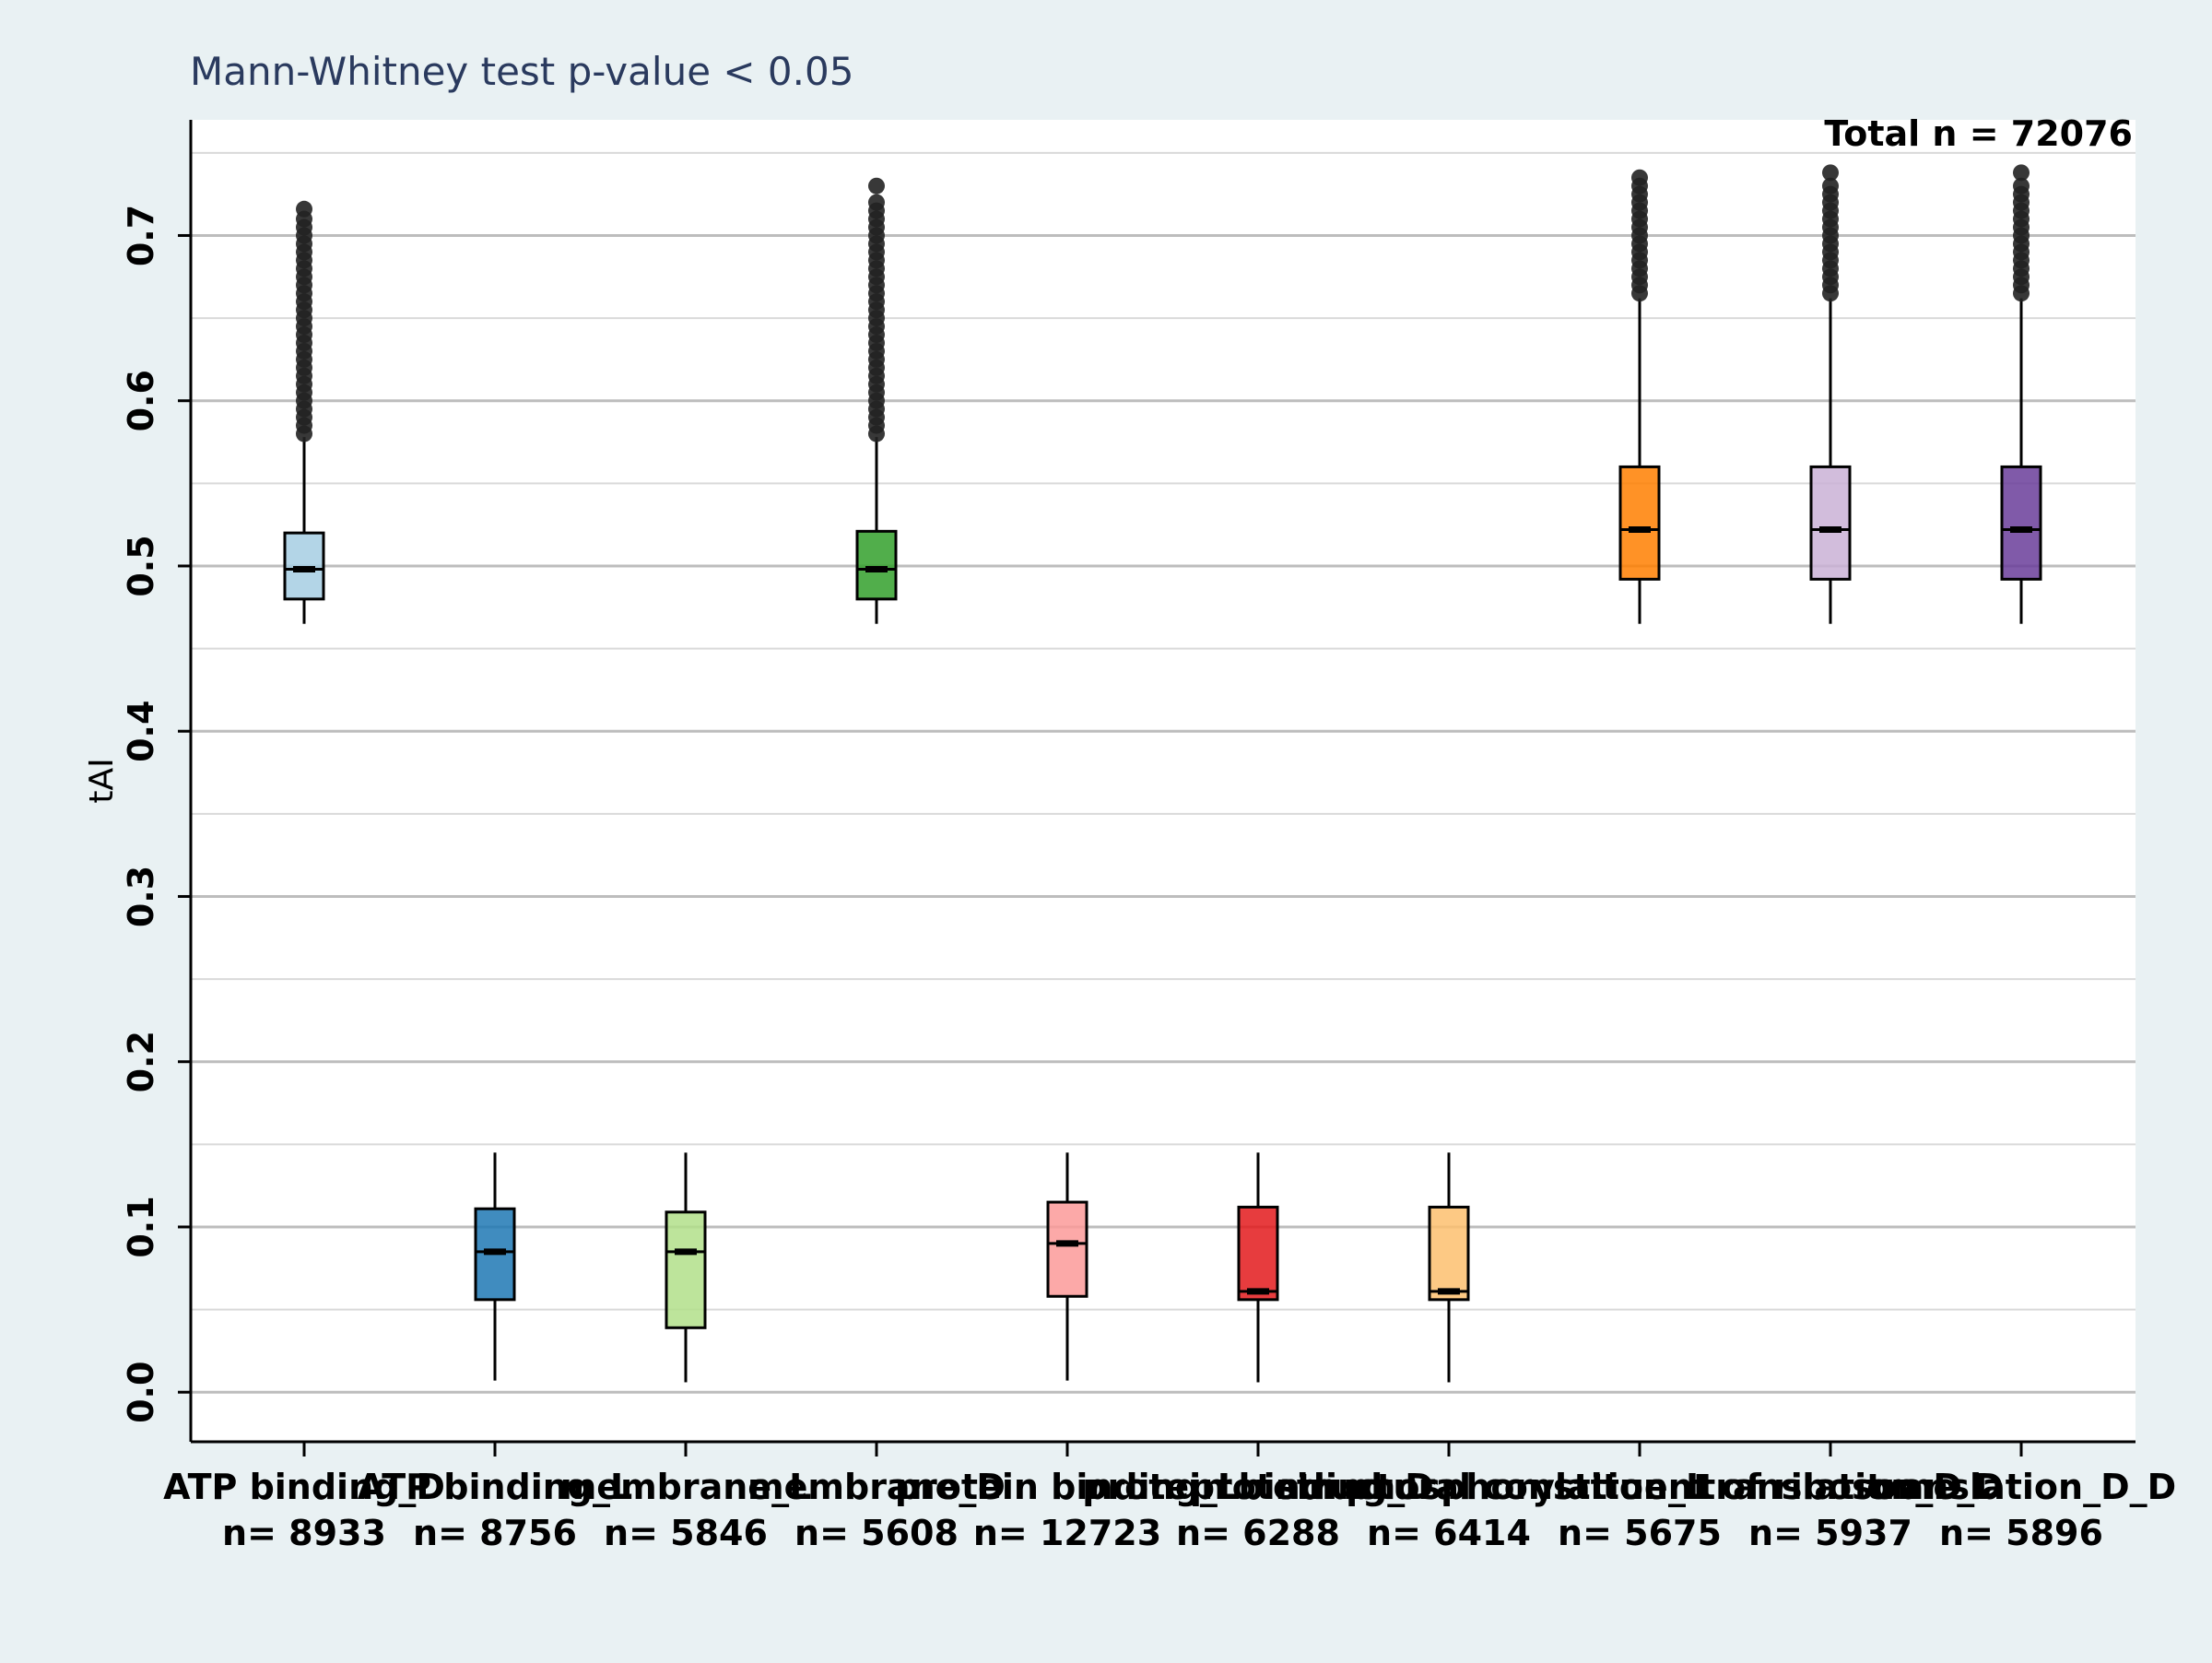 The height and width of the screenshot is (1663, 2212). Describe the element at coordinates (304, 1533) in the screenshot. I see `x-count-label: n= 8933` at that location.